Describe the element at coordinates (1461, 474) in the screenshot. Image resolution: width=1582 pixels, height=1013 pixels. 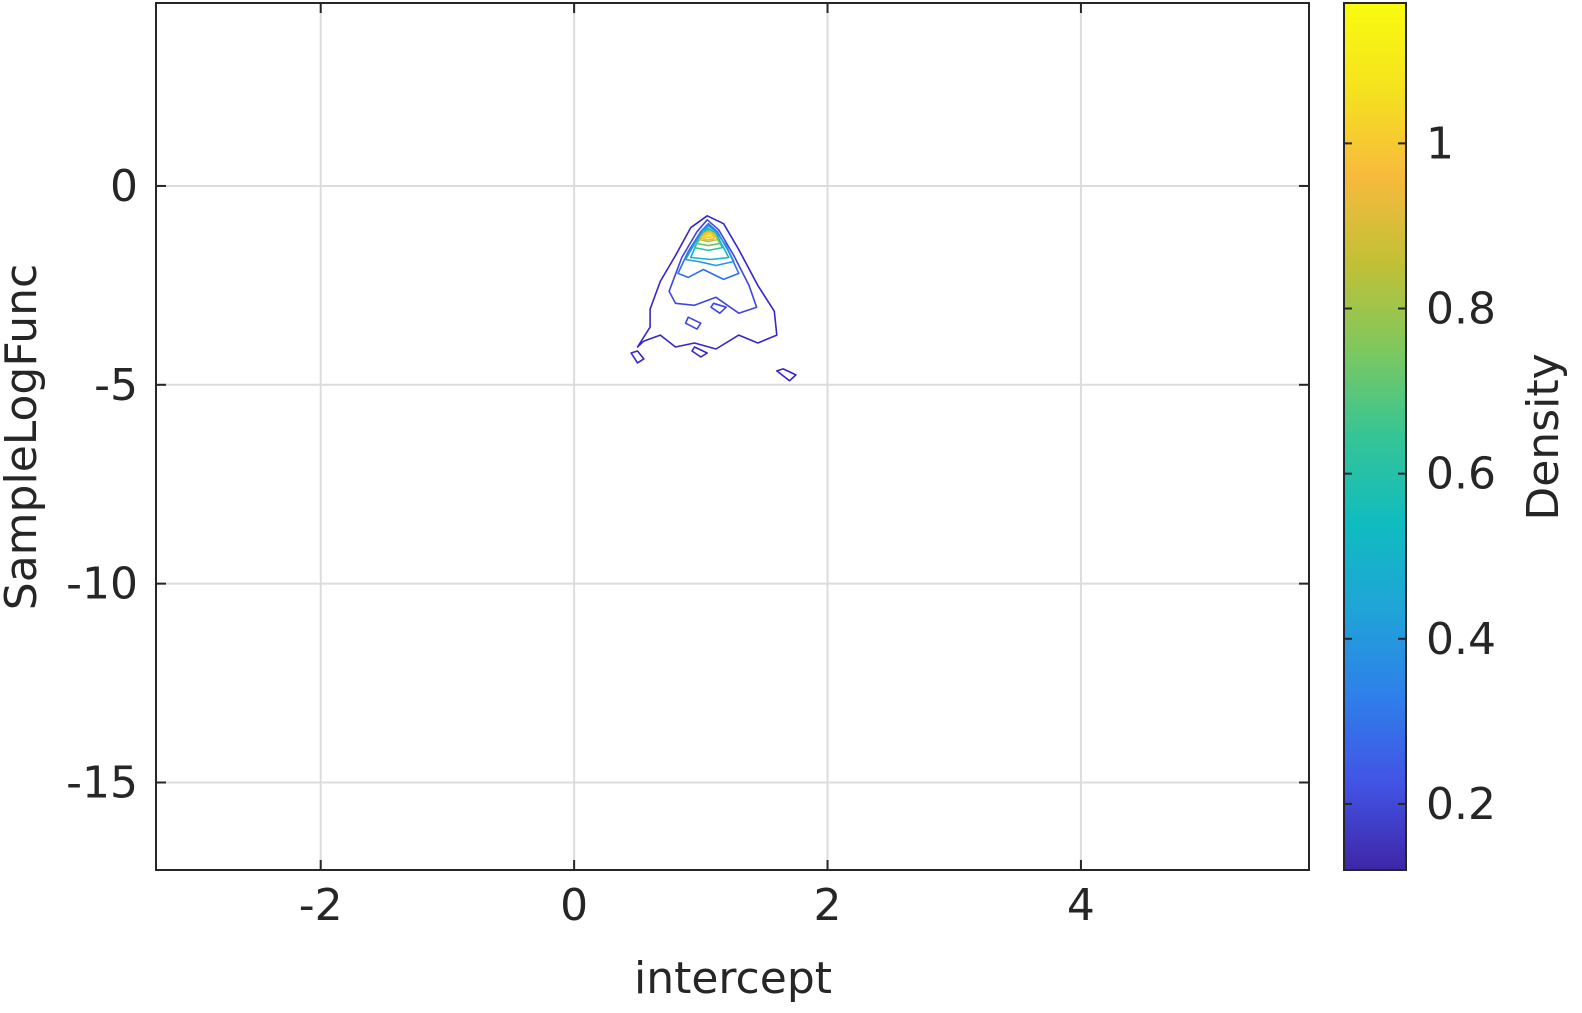
I see `colorbar-tick-label: 0.6` at that location.